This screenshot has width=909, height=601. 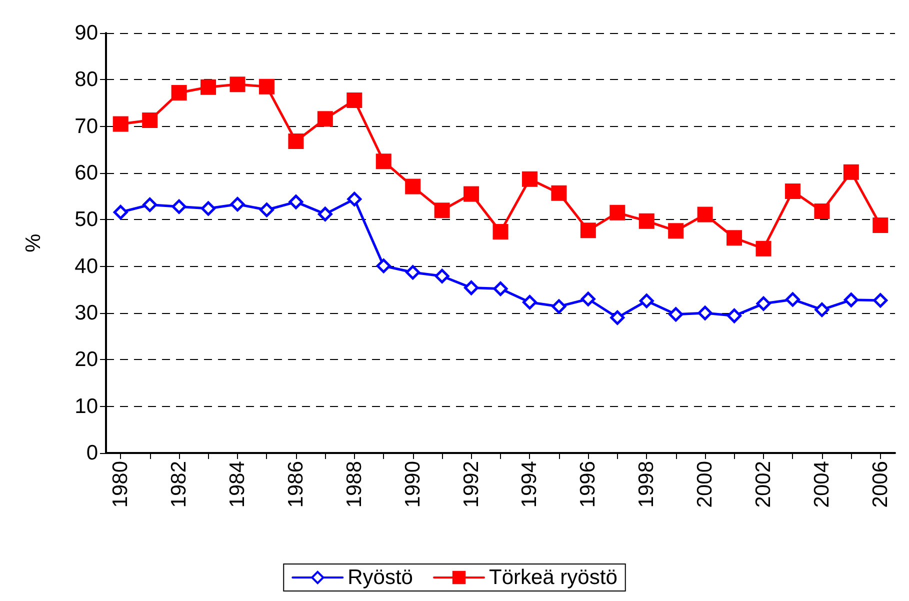 I want to click on y-tick-label: 90, so click(x=86, y=33).